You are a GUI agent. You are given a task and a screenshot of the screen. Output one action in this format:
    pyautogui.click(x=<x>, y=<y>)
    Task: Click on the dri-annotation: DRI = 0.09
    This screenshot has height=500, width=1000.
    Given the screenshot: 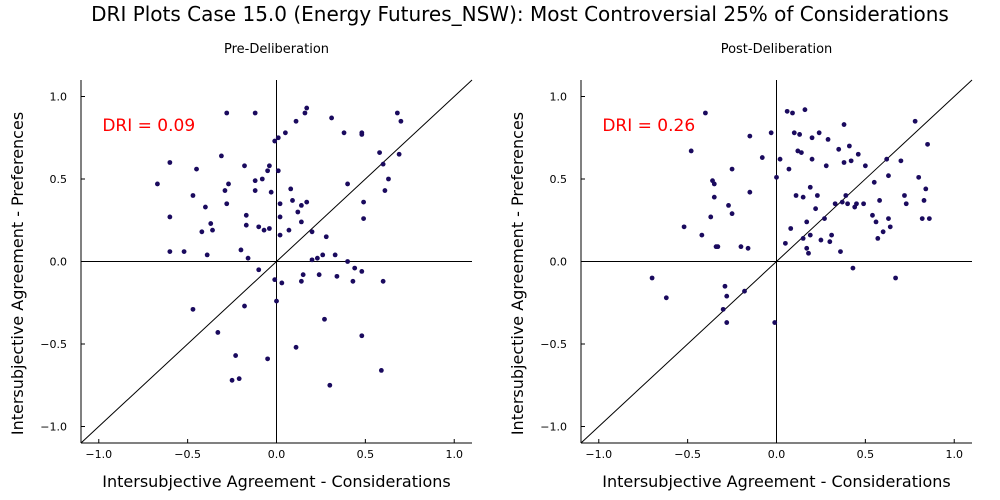 What is the action you would take?
    pyautogui.click(x=148, y=126)
    